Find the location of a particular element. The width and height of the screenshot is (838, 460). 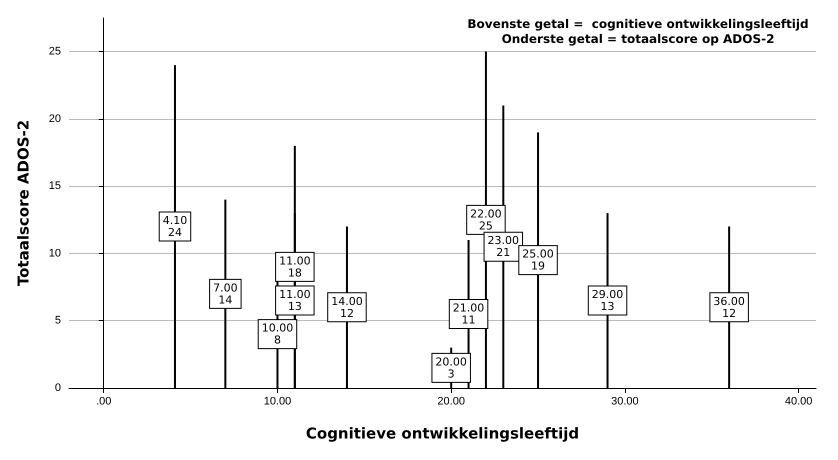

data-label: 7.00 14 is located at coordinates (225, 293).